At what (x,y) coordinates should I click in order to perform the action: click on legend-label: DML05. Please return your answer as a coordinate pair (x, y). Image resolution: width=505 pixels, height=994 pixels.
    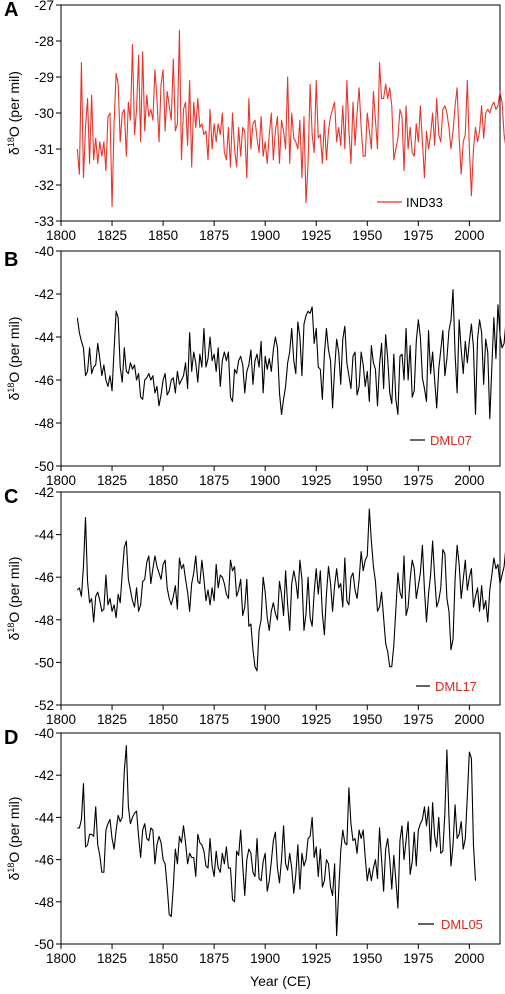
    Looking at the image, I should click on (462, 924).